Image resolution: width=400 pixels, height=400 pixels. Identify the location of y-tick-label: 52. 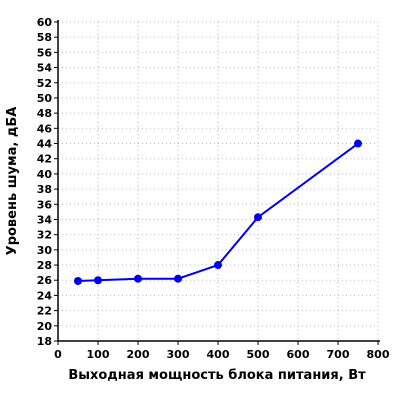
(44, 83).